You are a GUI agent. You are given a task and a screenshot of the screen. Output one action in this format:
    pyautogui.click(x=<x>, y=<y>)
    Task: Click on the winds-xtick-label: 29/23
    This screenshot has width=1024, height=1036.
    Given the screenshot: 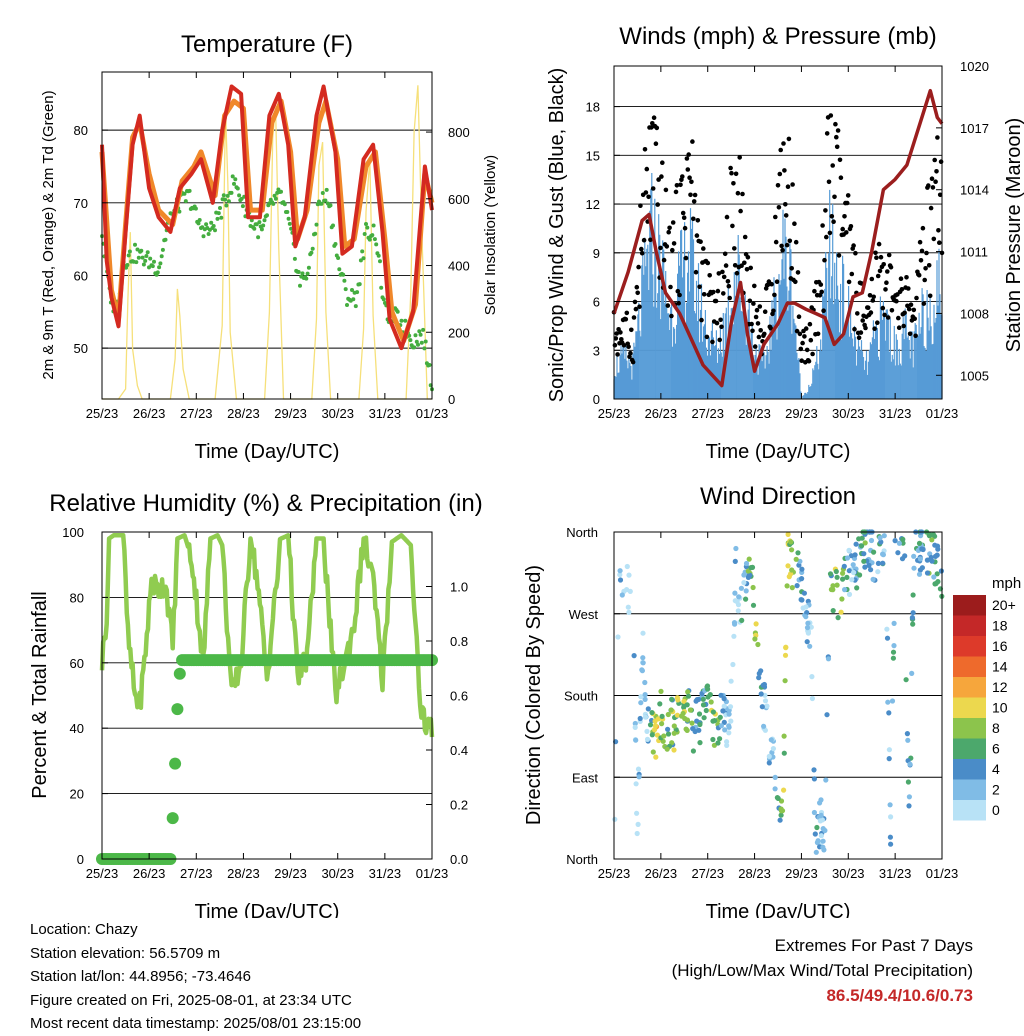 What is the action you would take?
    pyautogui.click(x=801, y=413)
    